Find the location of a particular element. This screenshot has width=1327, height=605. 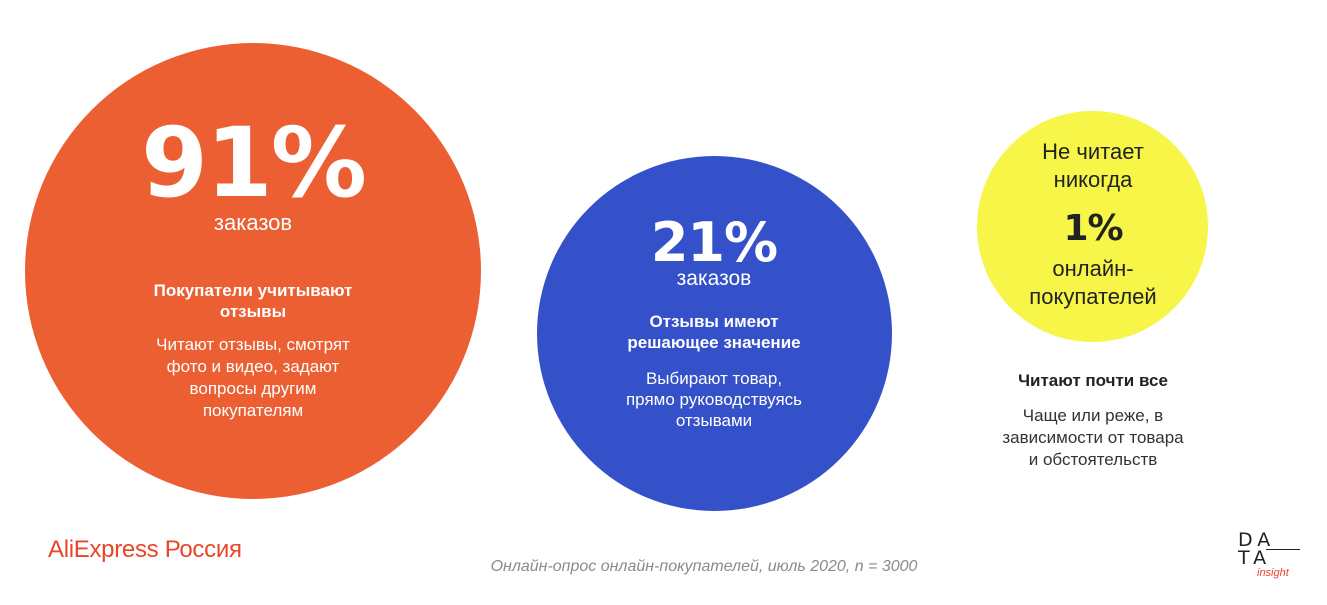

blue-stat-desc-2: прямо руководствуясь is located at coordinates (714, 399).